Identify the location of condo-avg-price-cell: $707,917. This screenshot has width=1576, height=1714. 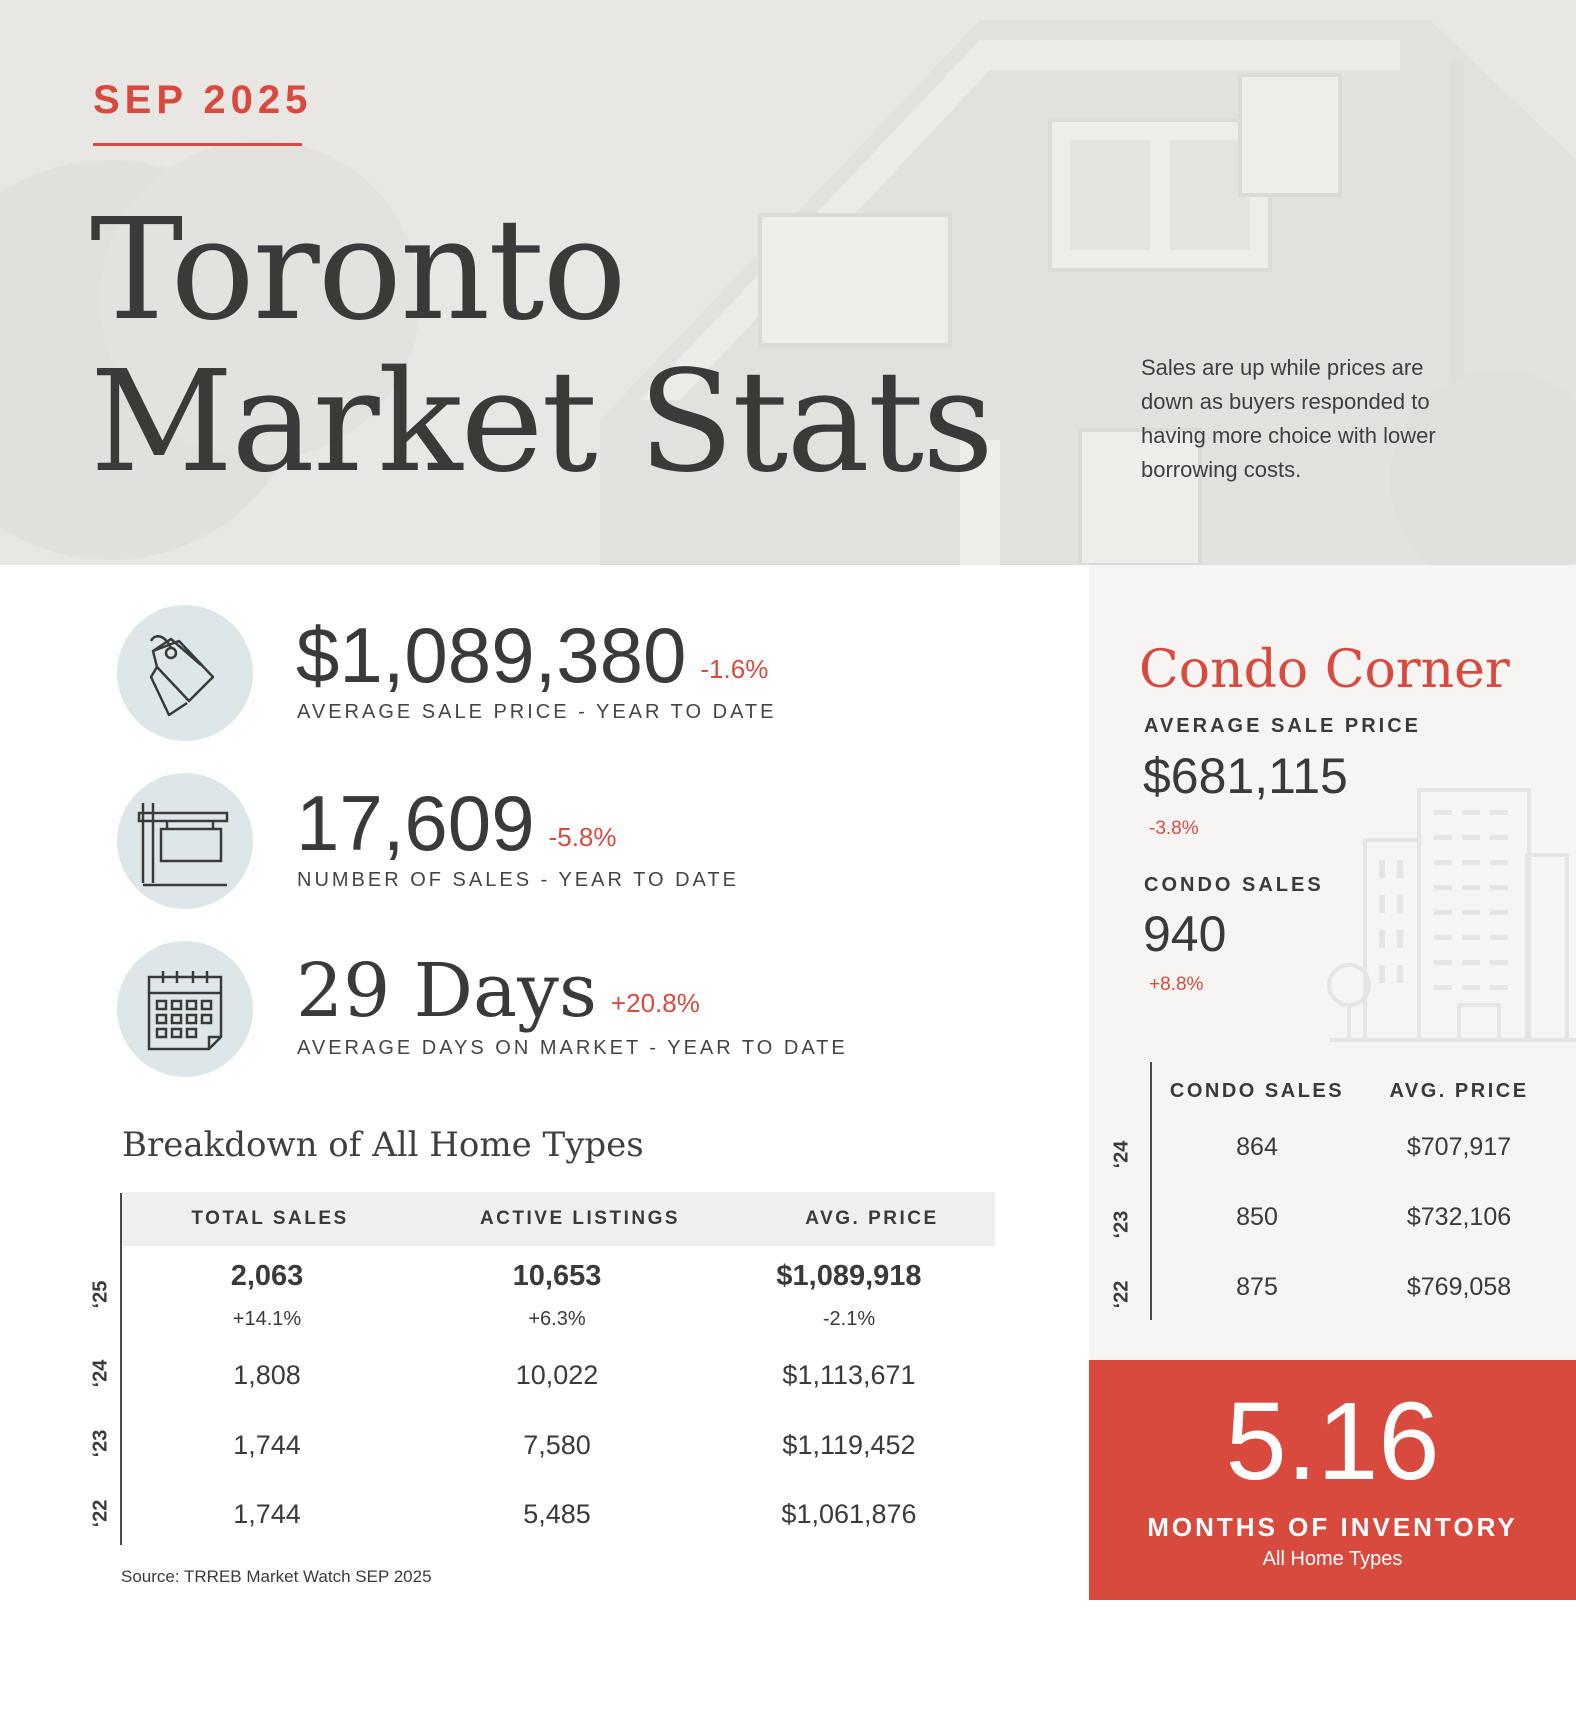
(1459, 1147).